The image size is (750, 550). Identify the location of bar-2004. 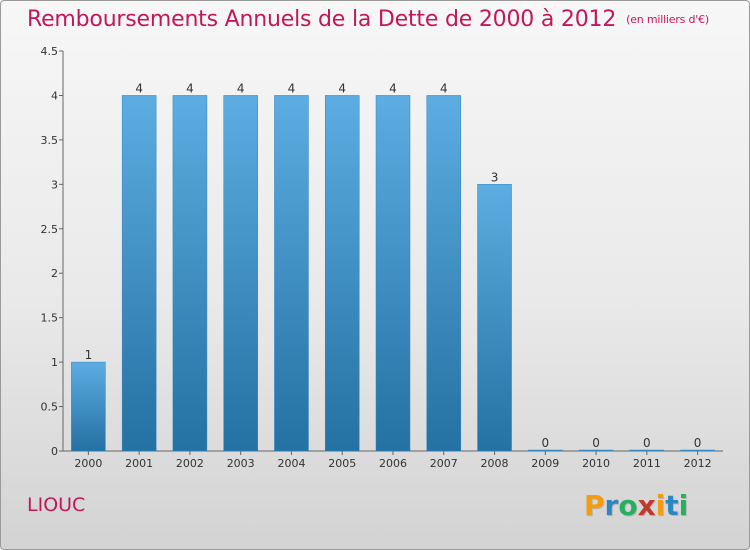
(291, 273).